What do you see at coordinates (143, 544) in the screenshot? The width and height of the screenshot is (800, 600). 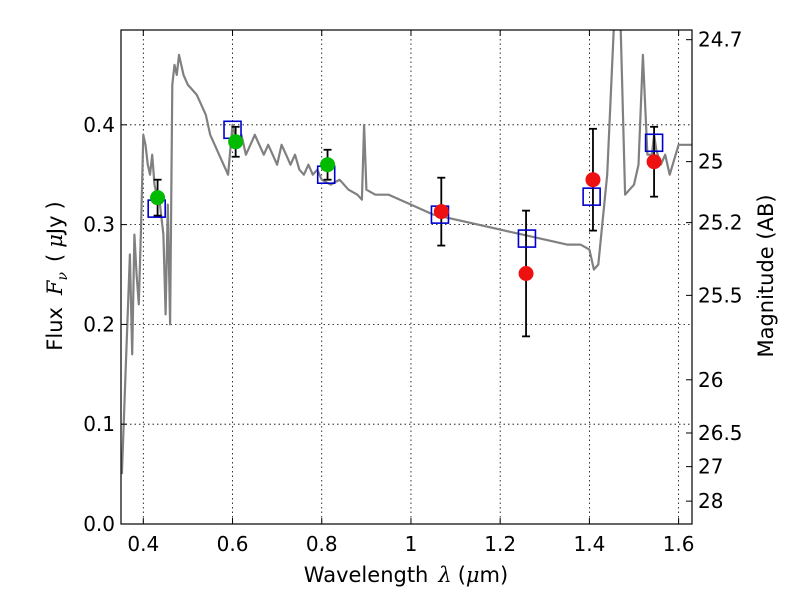 I see `x-tick-label: 0.4` at bounding box center [143, 544].